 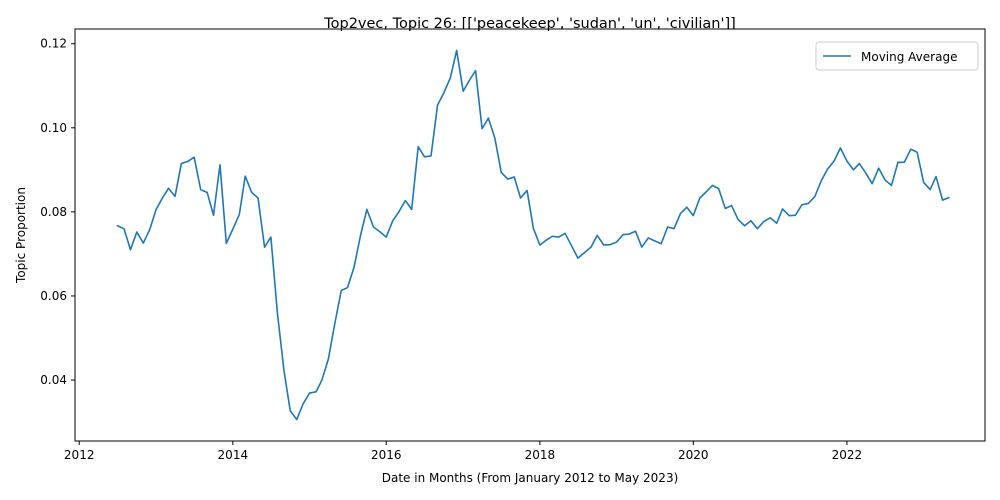 What do you see at coordinates (909, 57) in the screenshot?
I see `legend-entry-label: Moving Average` at bounding box center [909, 57].